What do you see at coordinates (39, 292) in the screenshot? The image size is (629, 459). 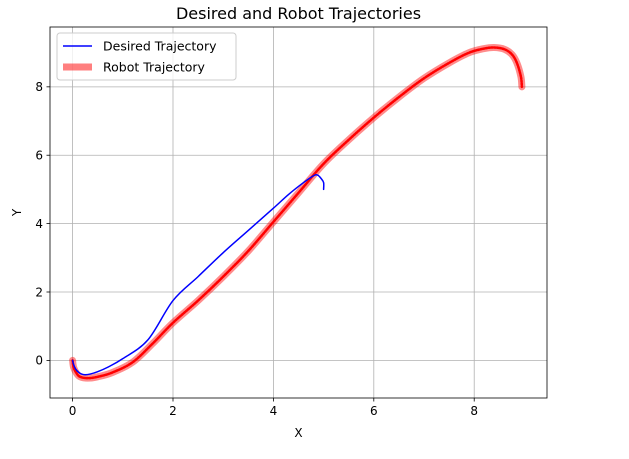 I see `y-tick-label: 2` at bounding box center [39, 292].